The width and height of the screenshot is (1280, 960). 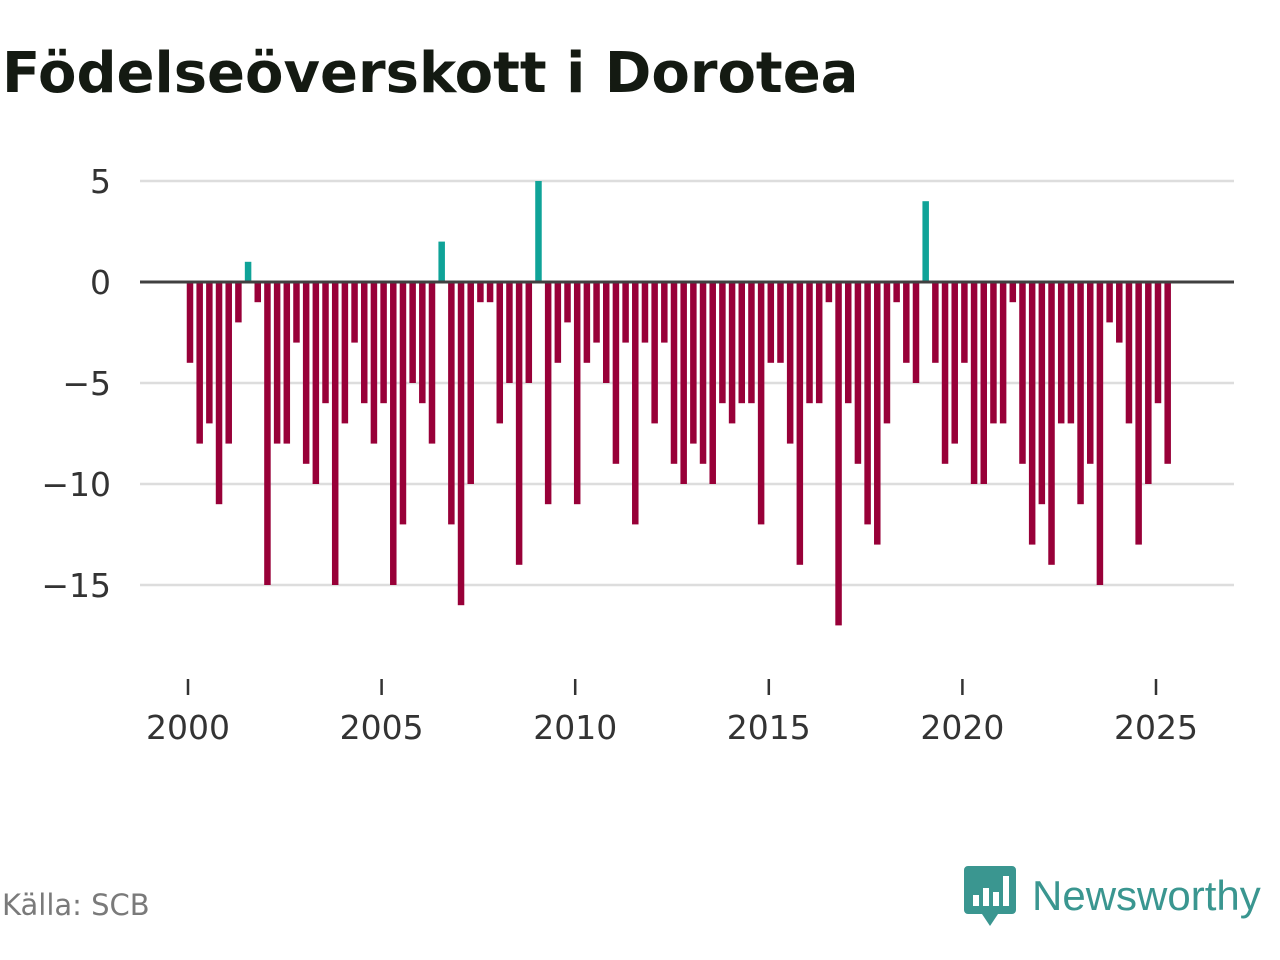 What do you see at coordinates (76, 585) in the screenshot?
I see `y-tick-label: −15` at bounding box center [76, 585].